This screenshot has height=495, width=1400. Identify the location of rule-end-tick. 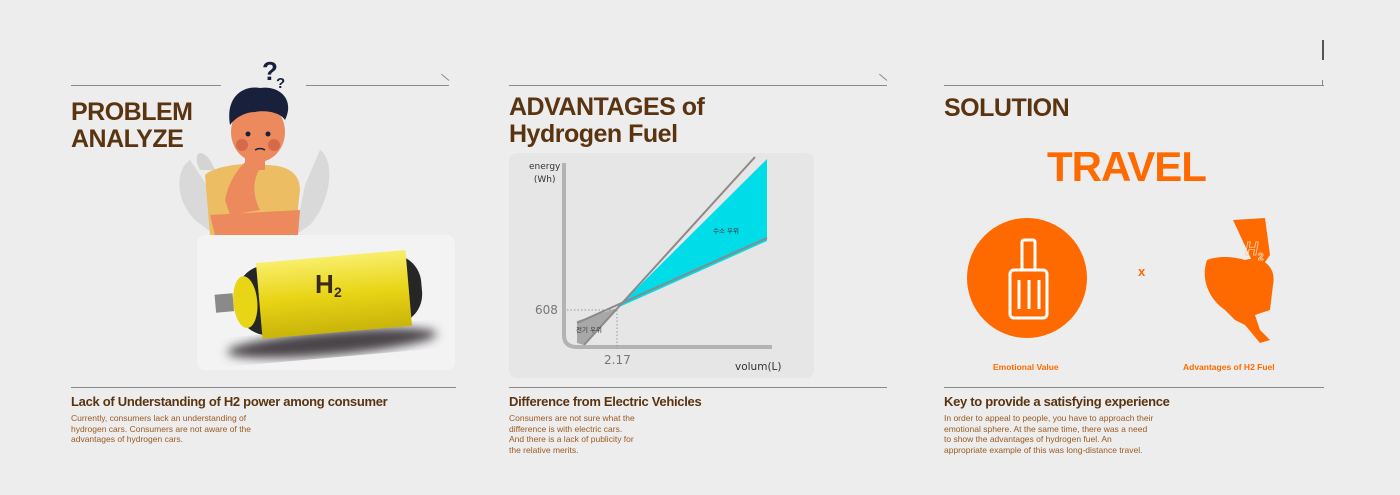
(1322, 83).